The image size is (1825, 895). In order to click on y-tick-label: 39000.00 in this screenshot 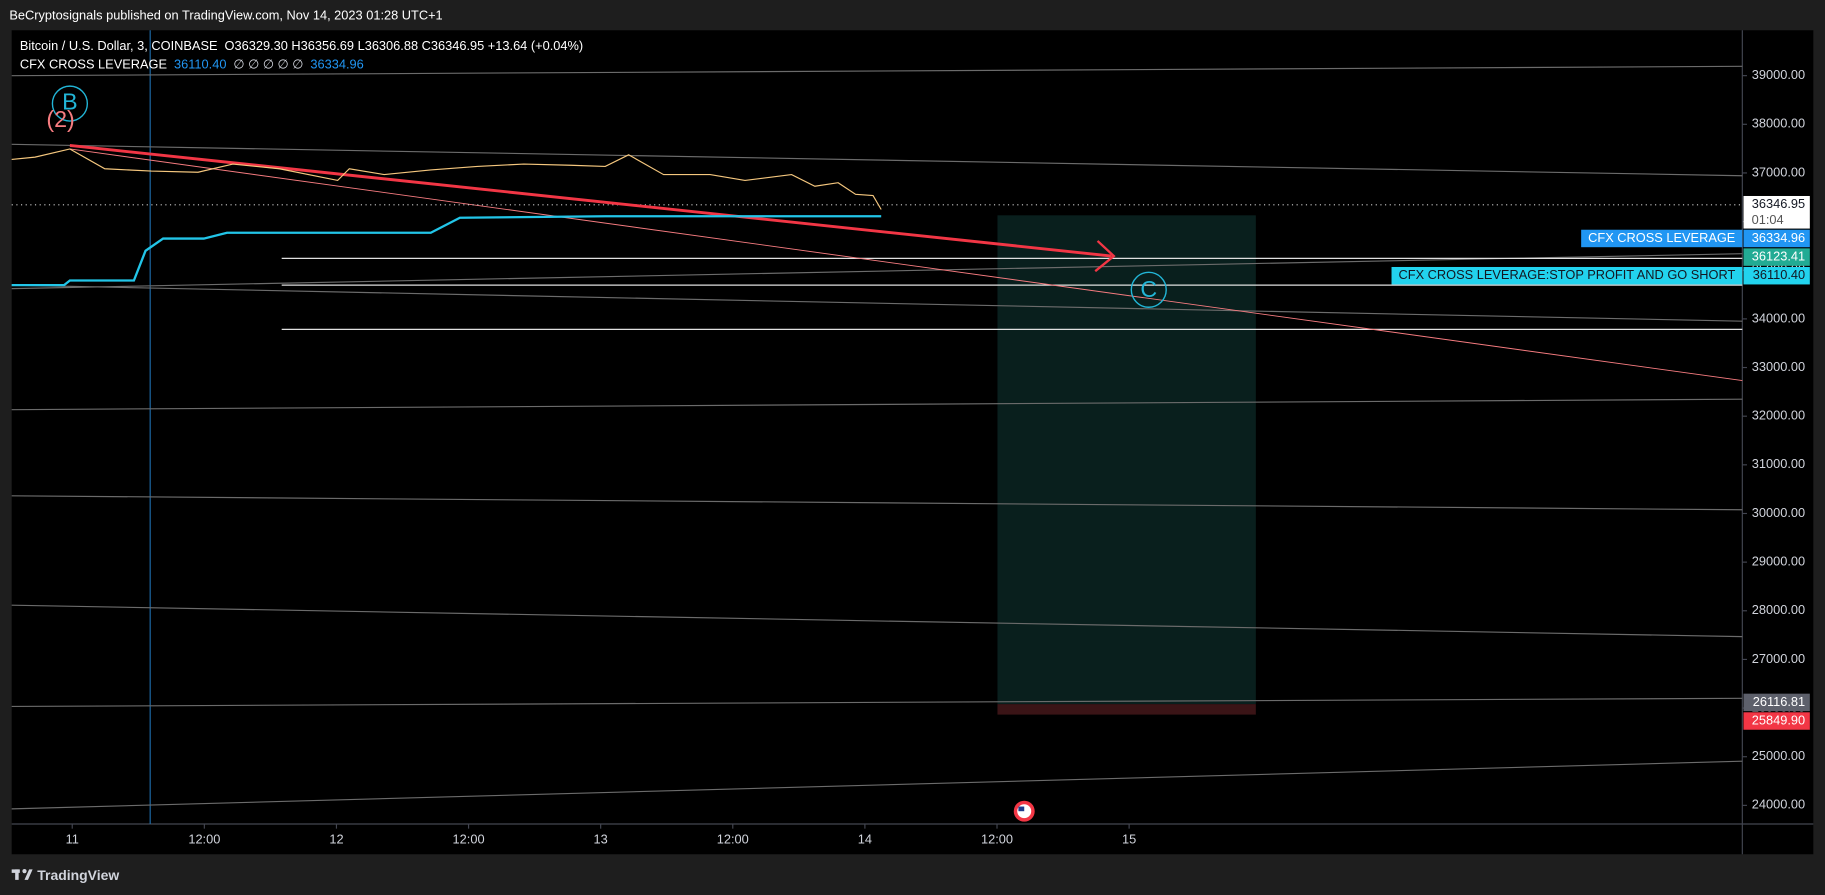, I will do `click(1778, 74)`.